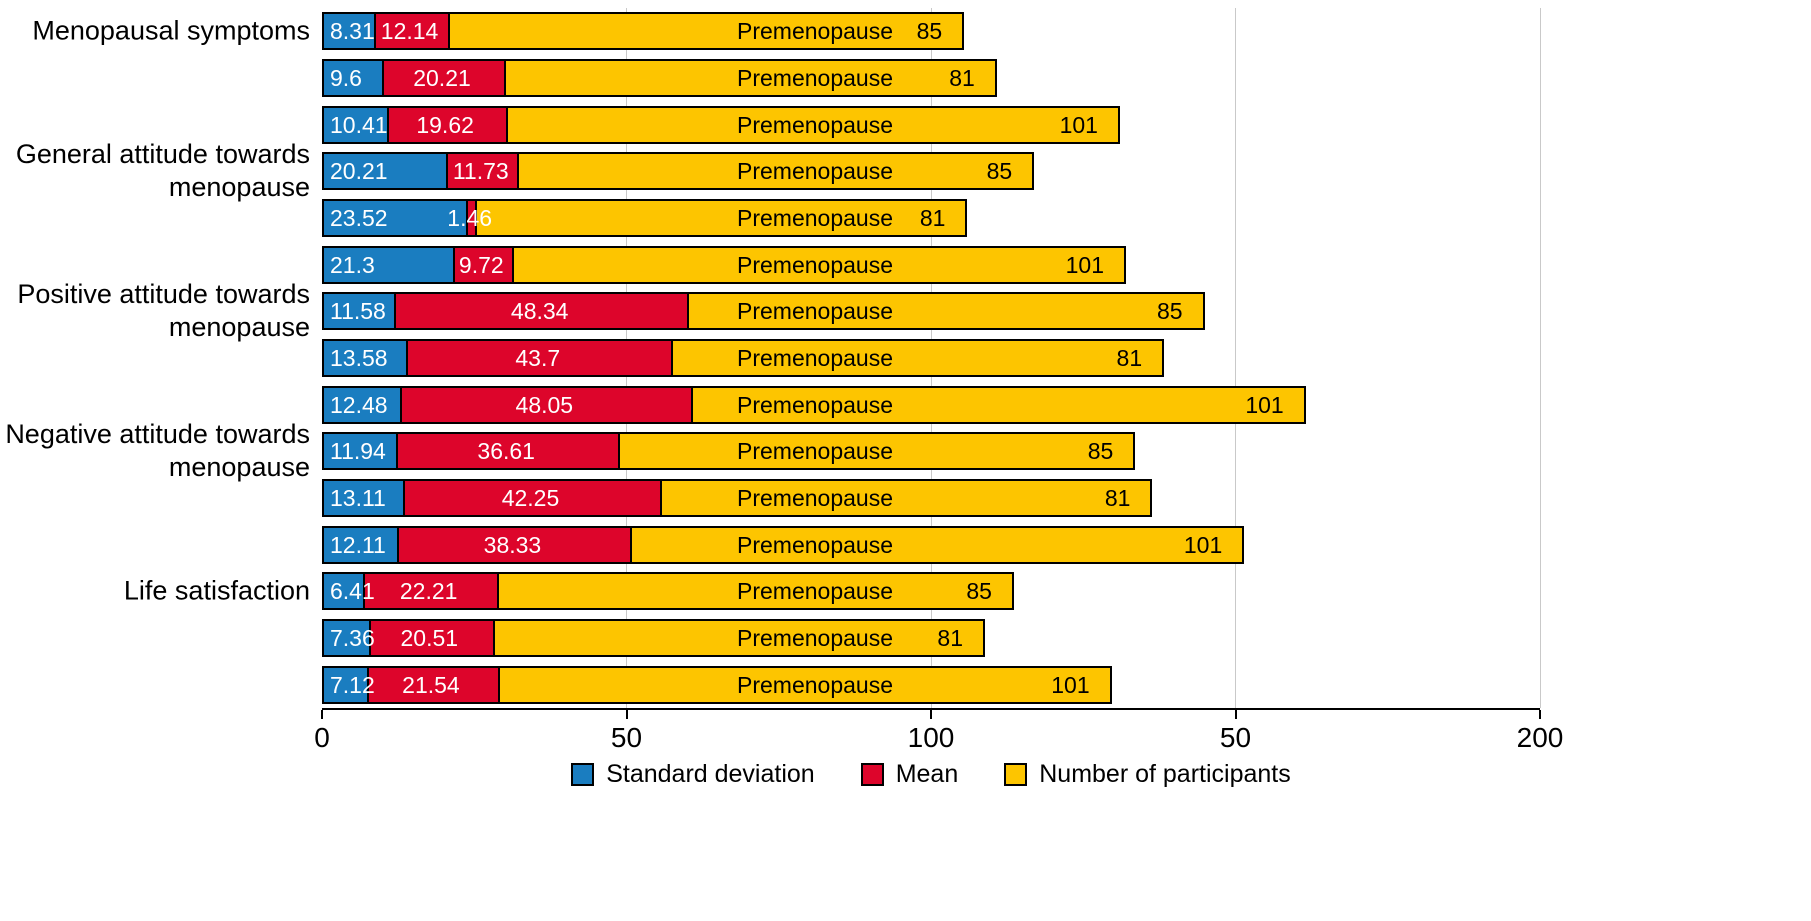  What do you see at coordinates (216, 590) in the screenshot?
I see `category-label: Life satisfaction` at bounding box center [216, 590].